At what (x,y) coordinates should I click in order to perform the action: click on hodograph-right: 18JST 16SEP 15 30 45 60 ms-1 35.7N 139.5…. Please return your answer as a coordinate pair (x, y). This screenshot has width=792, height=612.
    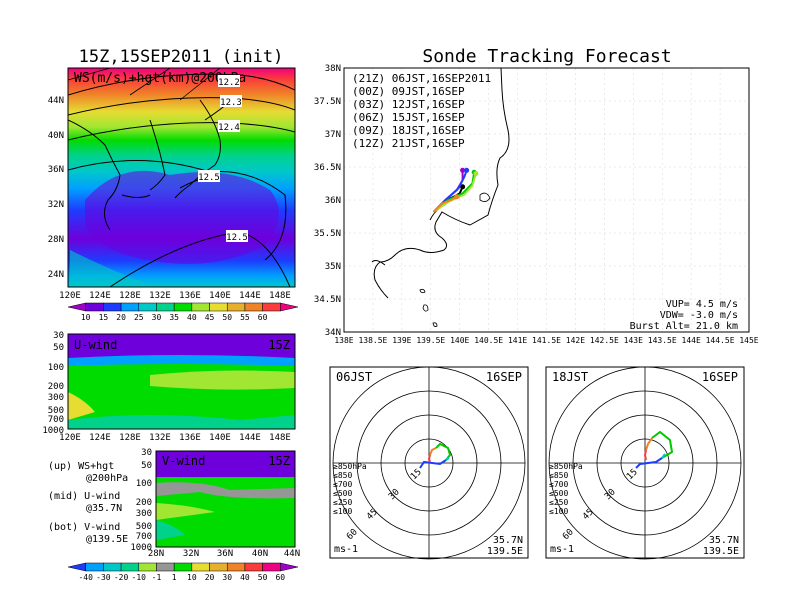
    Looking at the image, I should click on (645, 463).